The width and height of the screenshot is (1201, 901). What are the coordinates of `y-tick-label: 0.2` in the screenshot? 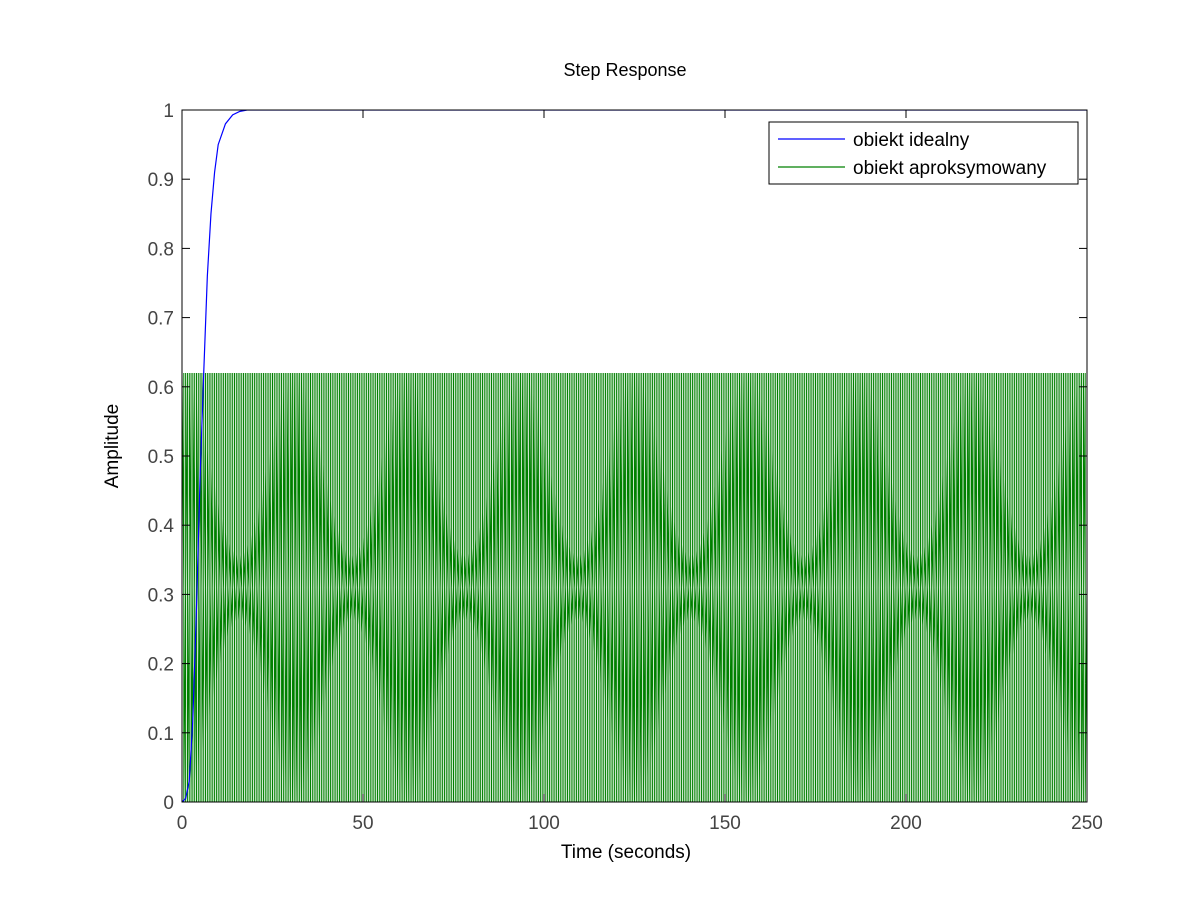 It's located at (161, 665).